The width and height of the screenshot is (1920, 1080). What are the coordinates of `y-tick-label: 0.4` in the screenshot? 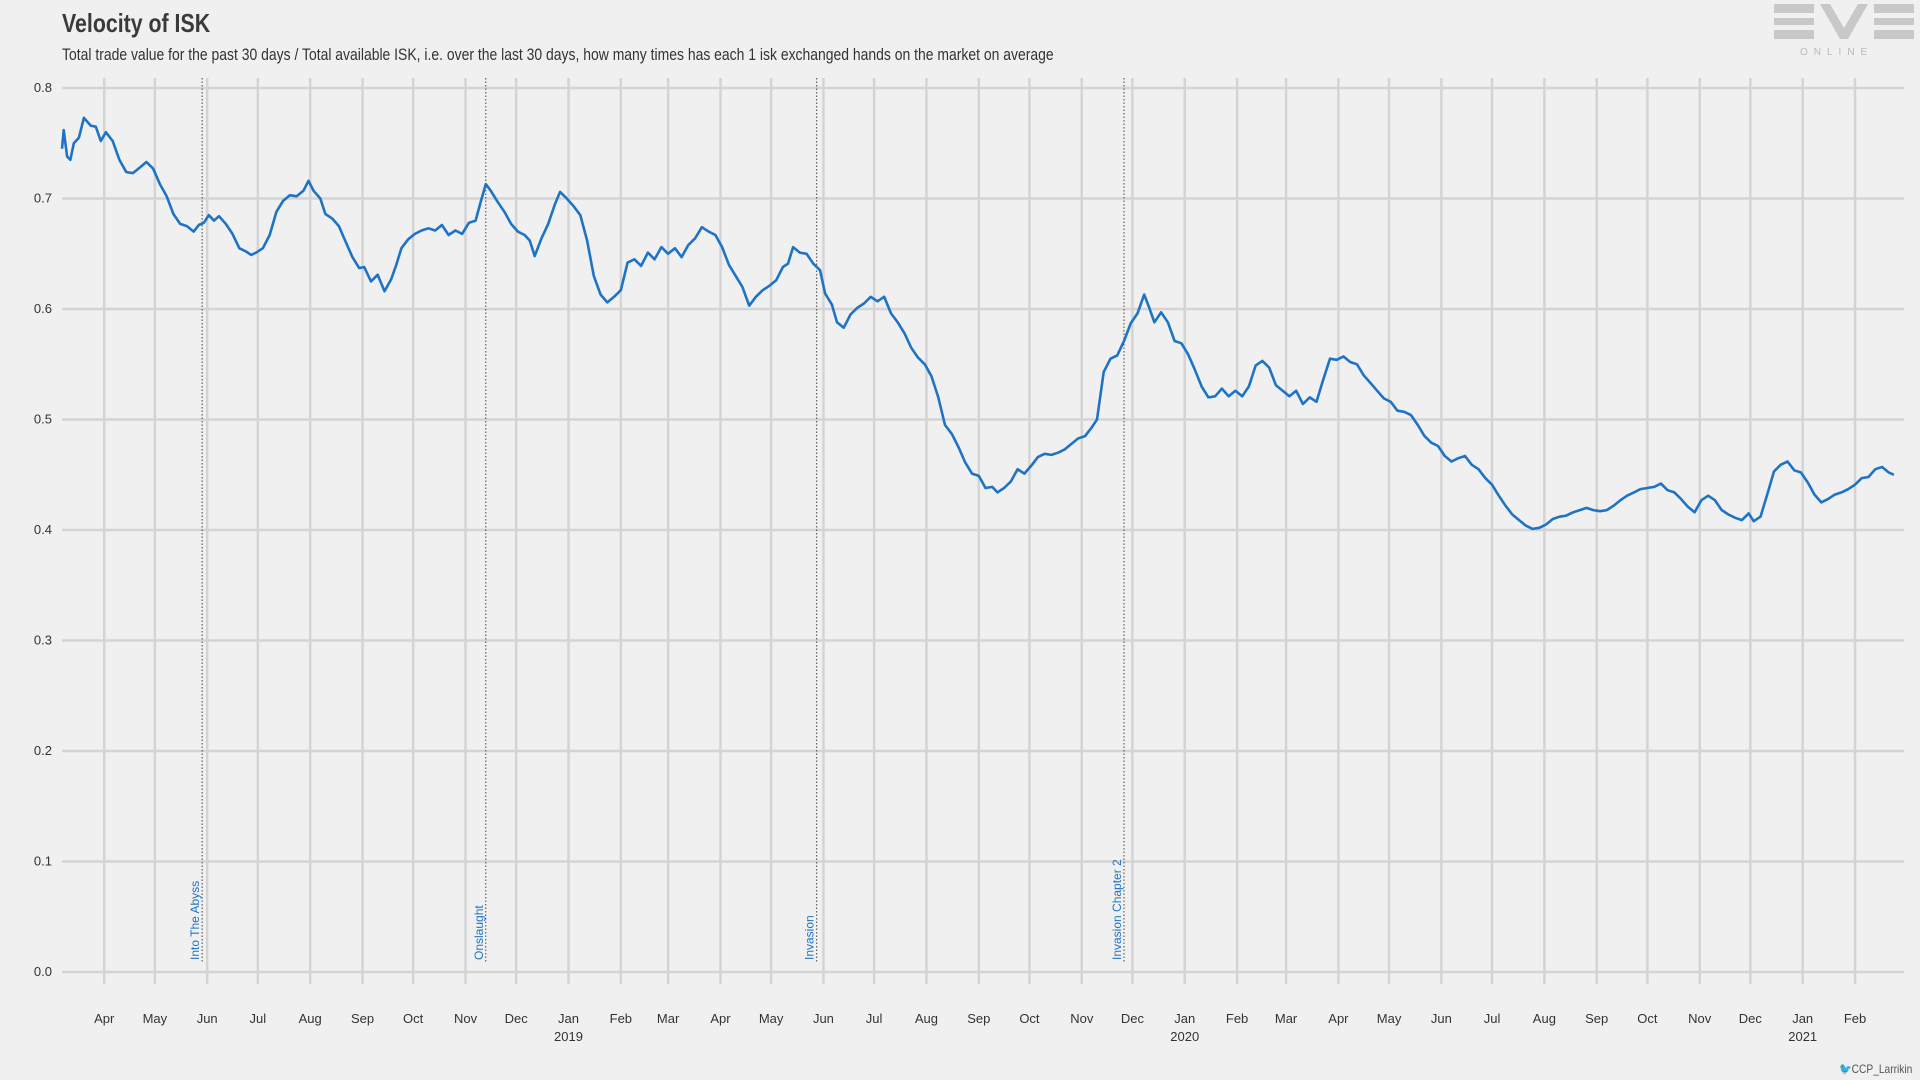 It's located at (43, 529).